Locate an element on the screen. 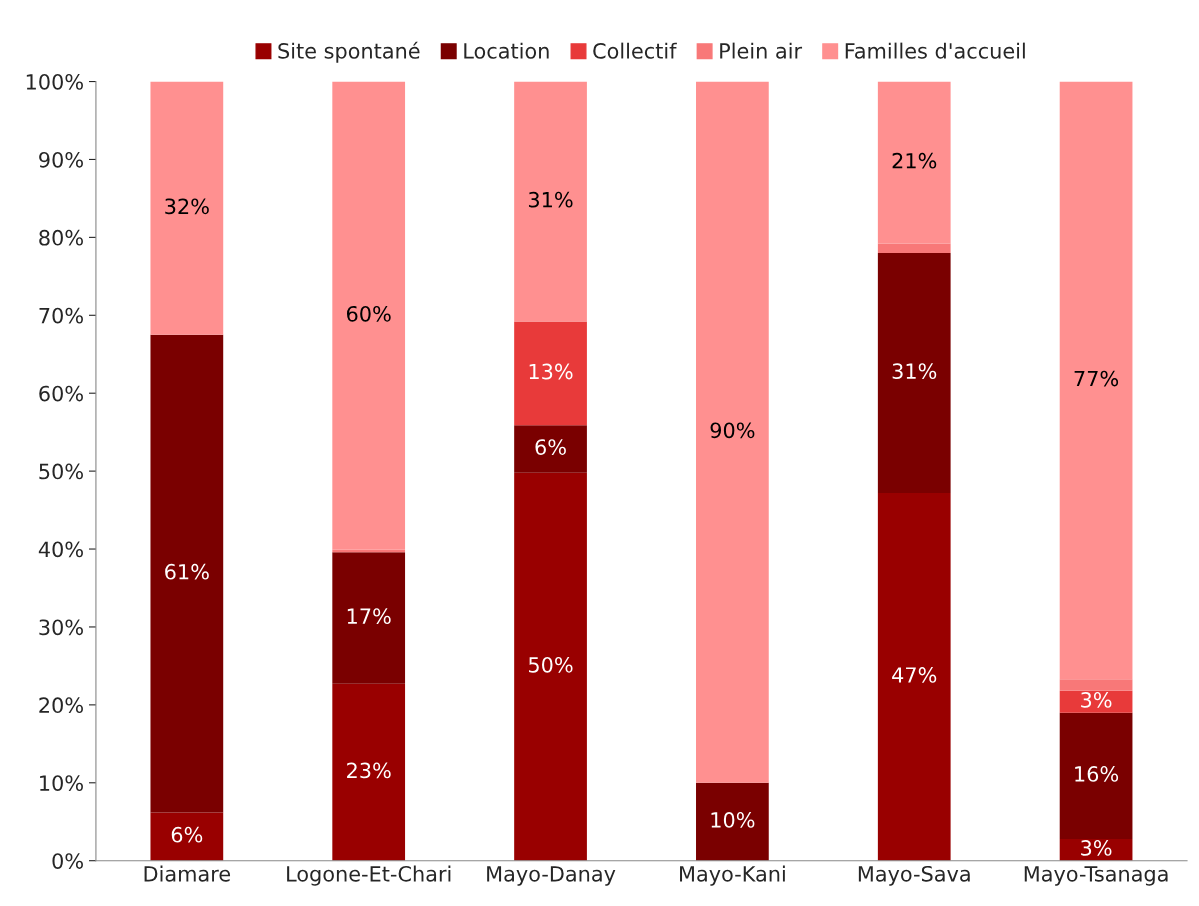 The height and width of the screenshot is (906, 1199). y-tick-label: 30% is located at coordinates (61, 627).